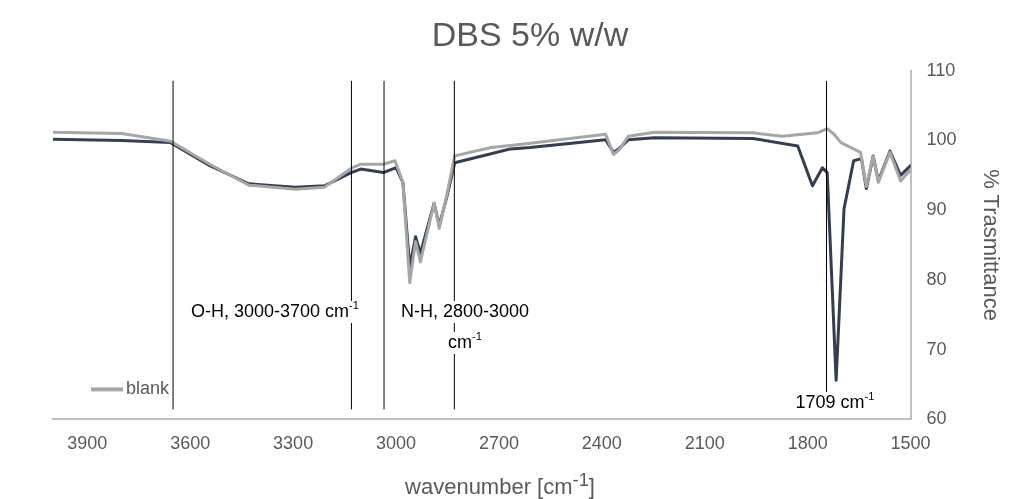 This screenshot has width=1017, height=499. Describe the element at coordinates (530, 33) in the screenshot. I see `chart-title: DBS 5% w/w` at that location.